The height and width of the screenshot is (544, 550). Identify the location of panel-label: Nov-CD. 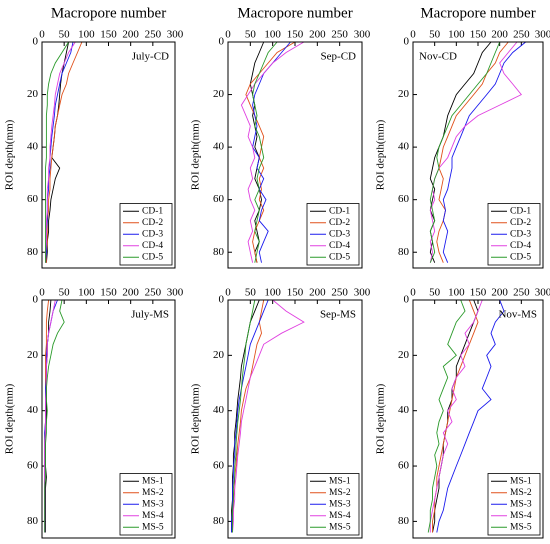
(438, 57).